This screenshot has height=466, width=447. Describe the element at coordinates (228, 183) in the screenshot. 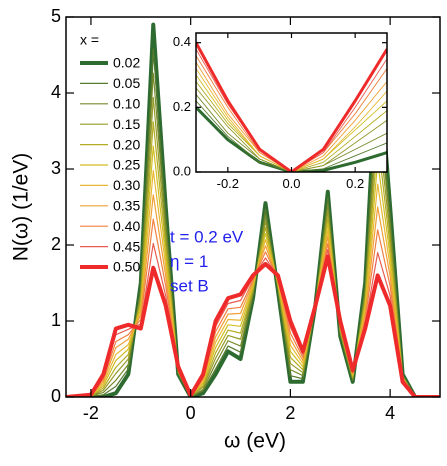

I see `x-tick-label: -0.2` at that location.